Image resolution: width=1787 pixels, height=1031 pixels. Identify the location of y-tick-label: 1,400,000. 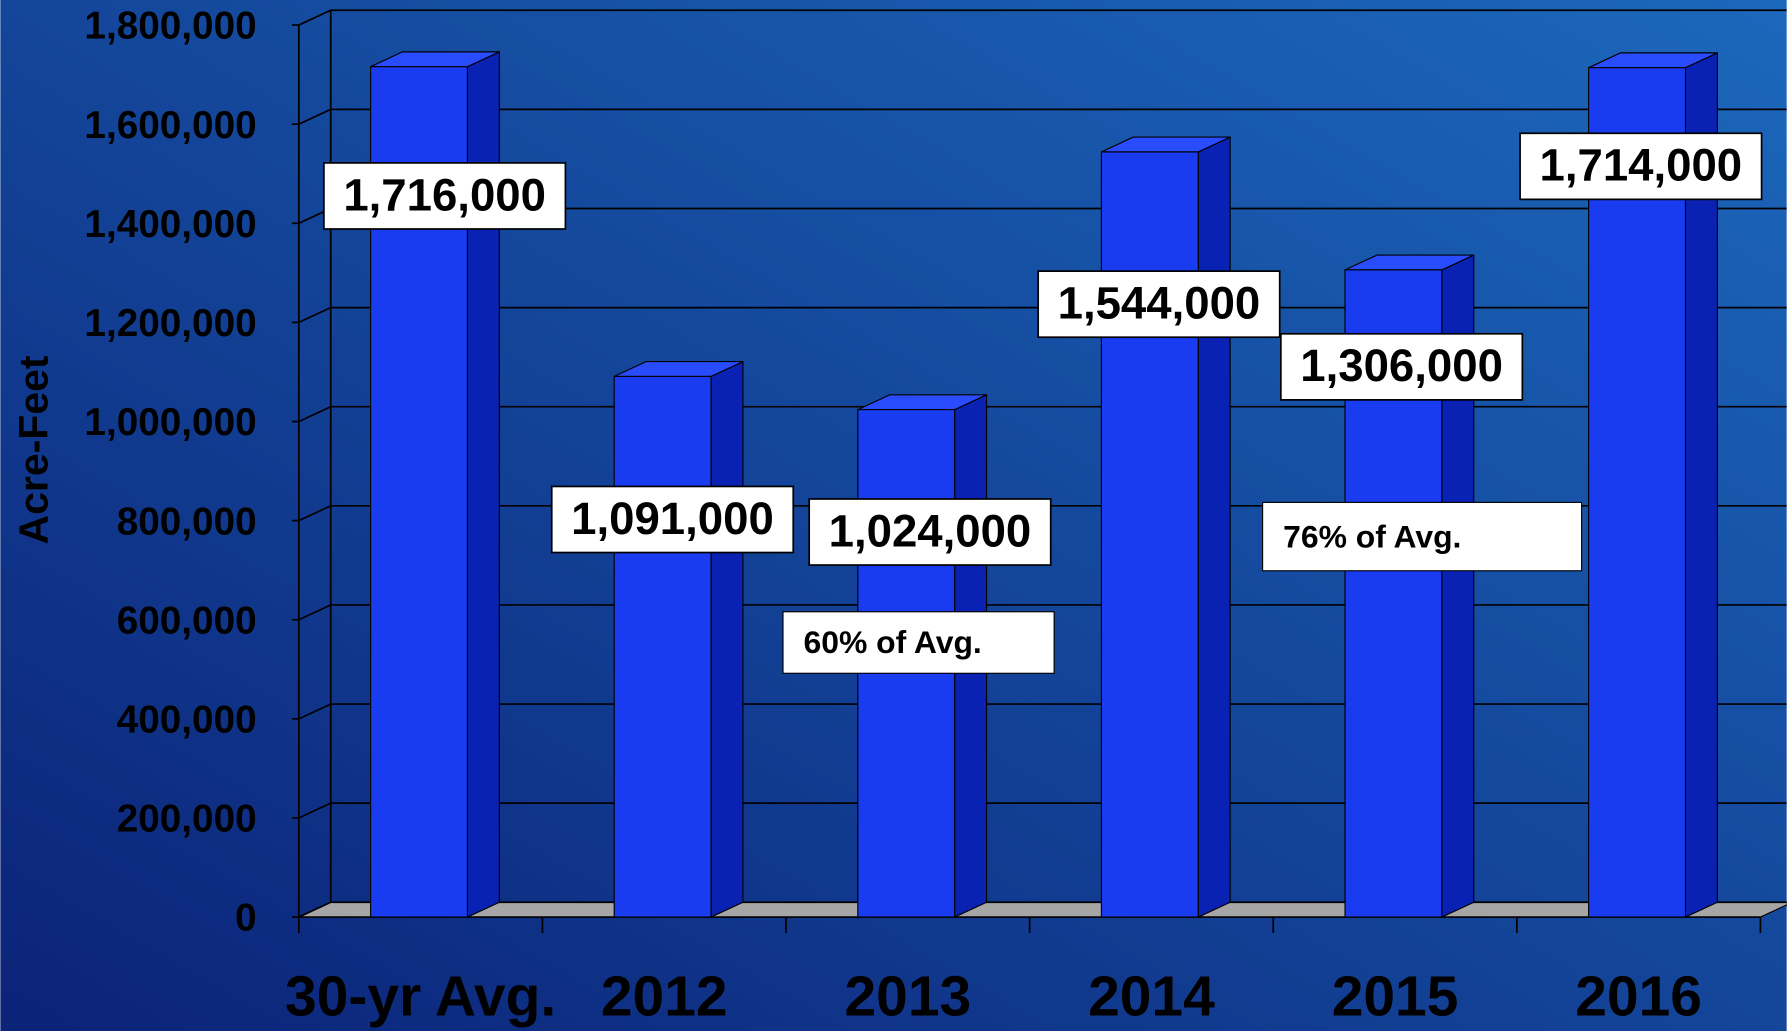
(170, 224).